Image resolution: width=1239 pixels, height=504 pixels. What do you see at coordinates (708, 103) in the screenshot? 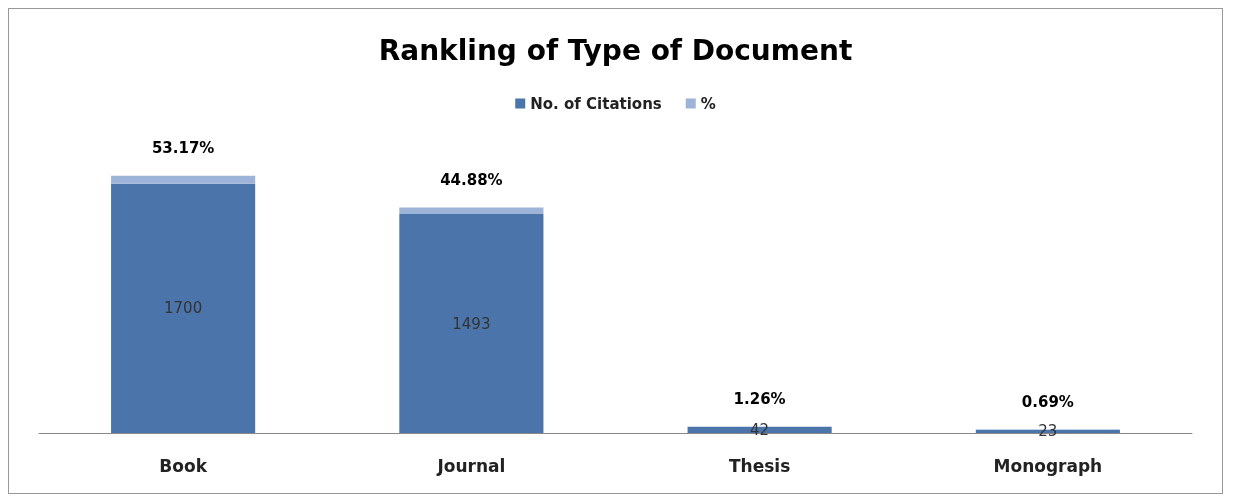
I see `legend-label: %` at bounding box center [708, 103].